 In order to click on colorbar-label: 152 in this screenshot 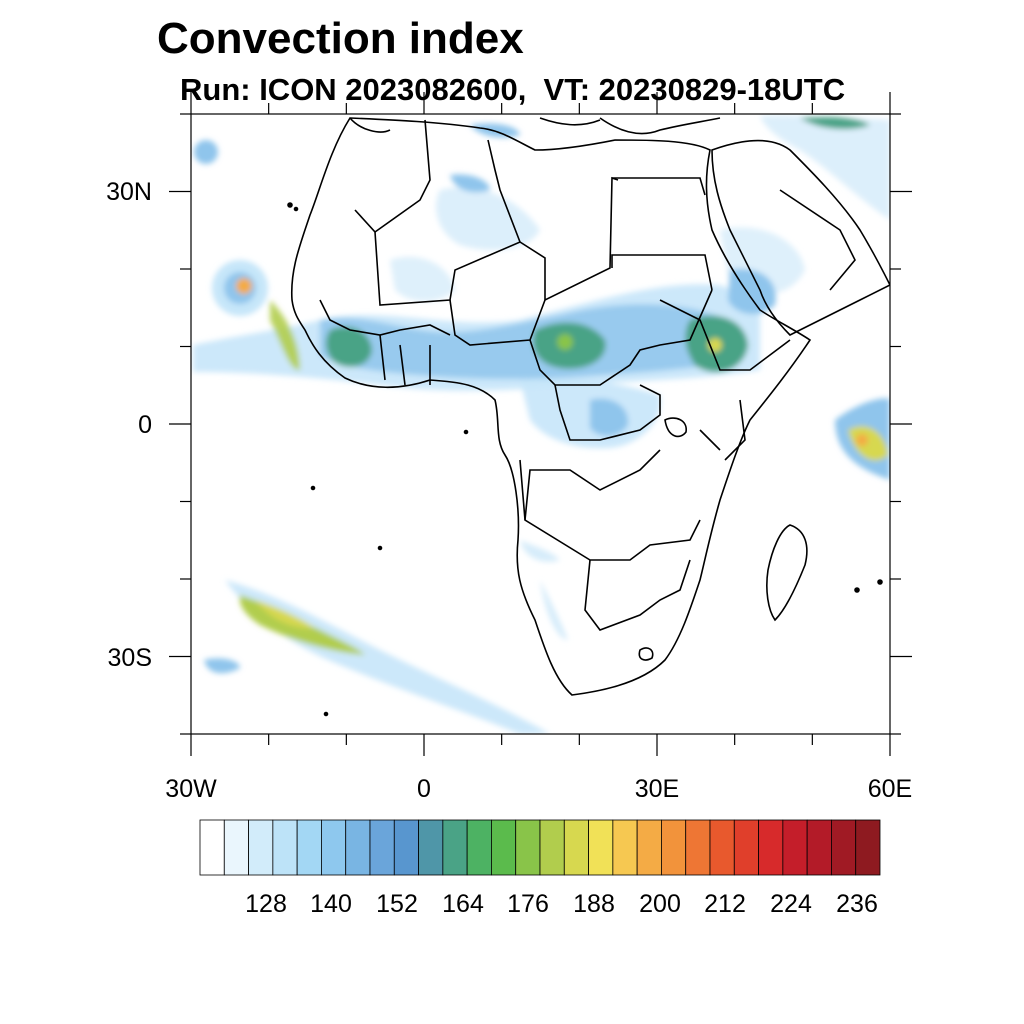, I will do `click(397, 904)`.